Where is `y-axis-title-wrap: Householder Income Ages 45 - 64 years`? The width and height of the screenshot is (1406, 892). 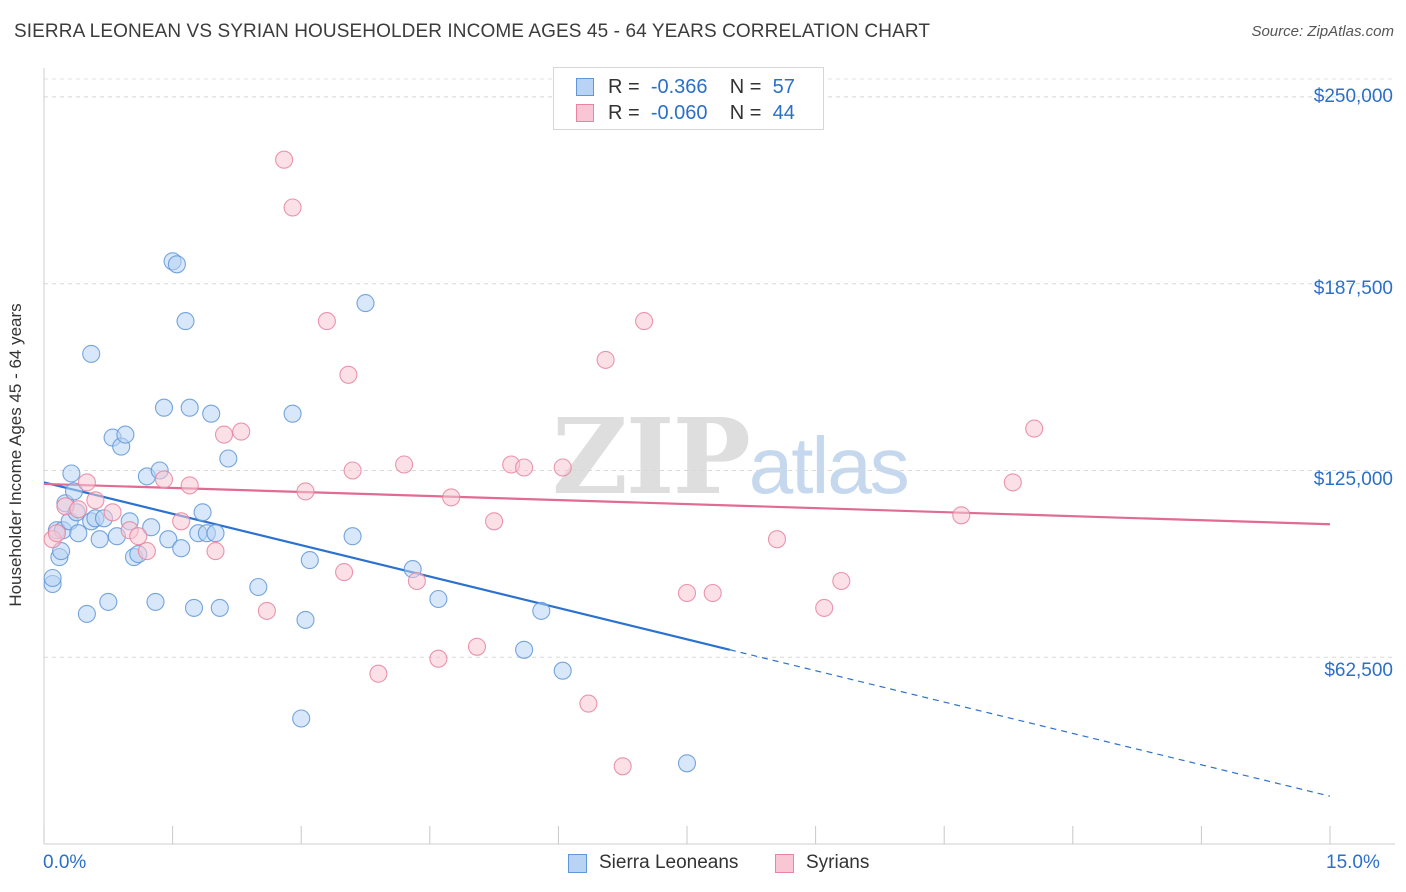 y-axis-title-wrap: Householder Income Ages 45 - 64 years is located at coordinates (21, 454).